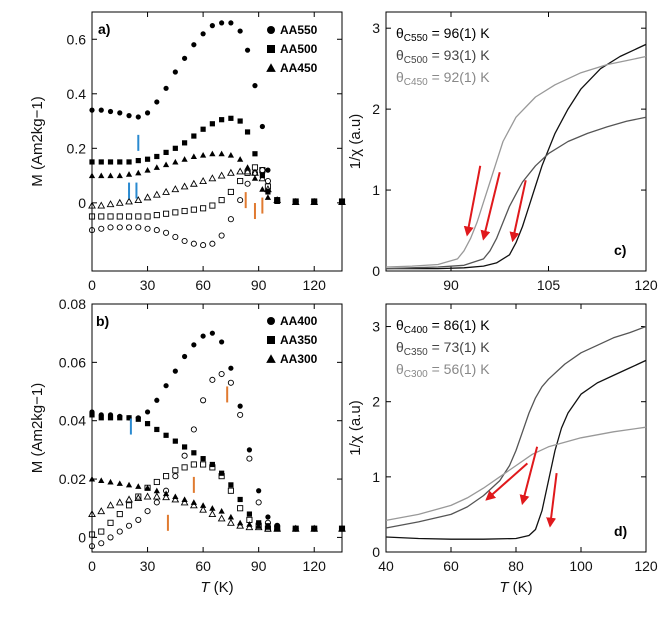 This screenshot has width=664, height=620. What do you see at coordinates (299, 49) in the screenshot?
I see `legend-entry: AA500` at bounding box center [299, 49].